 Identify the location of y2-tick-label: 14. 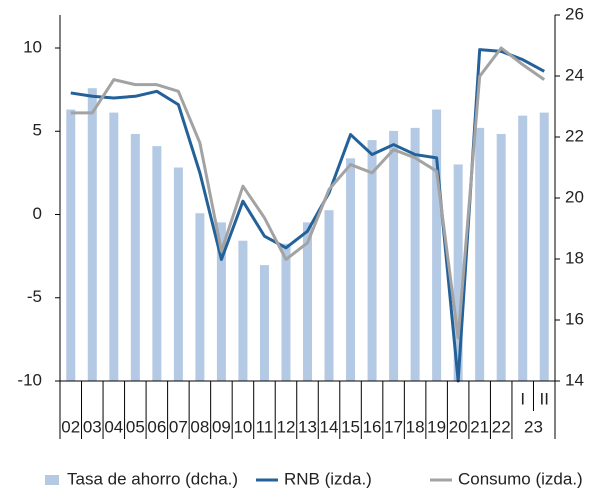
(574, 379).